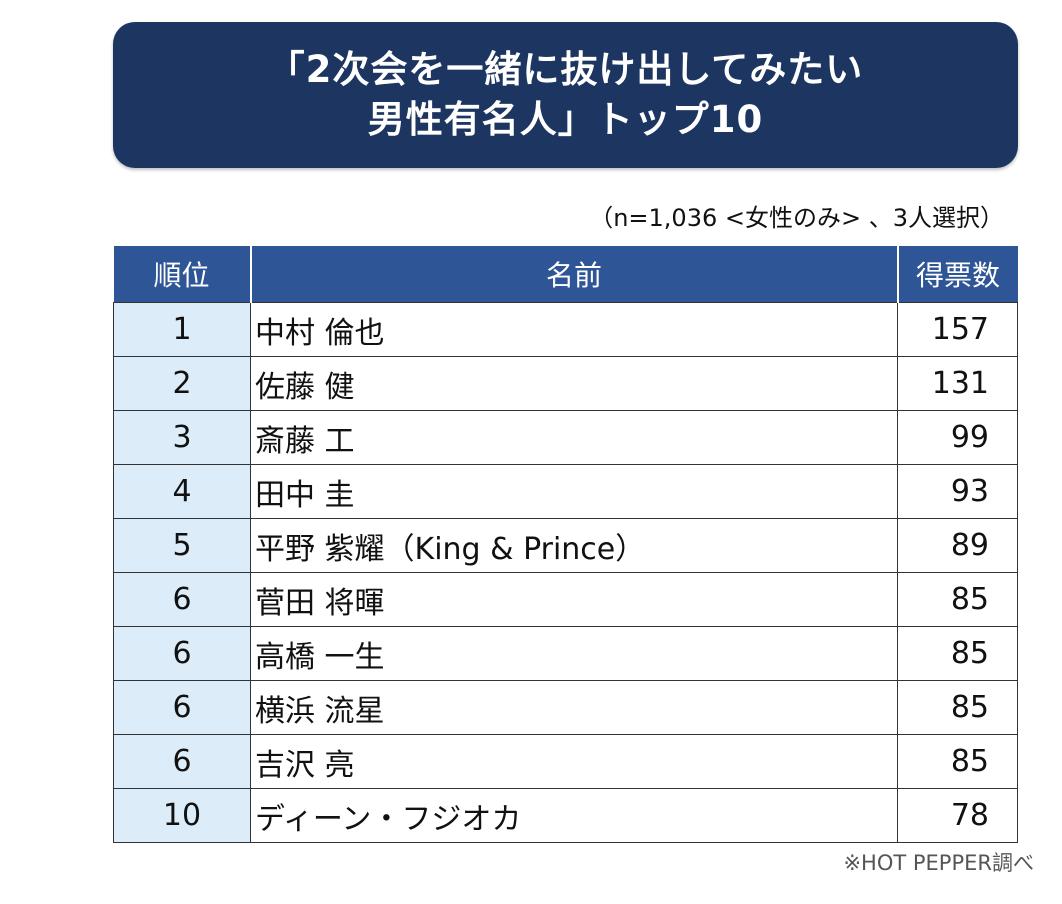 This screenshot has height=904, width=1062. What do you see at coordinates (574, 815) in the screenshot?
I see `name-cell: ディーン・フジオカ` at bounding box center [574, 815].